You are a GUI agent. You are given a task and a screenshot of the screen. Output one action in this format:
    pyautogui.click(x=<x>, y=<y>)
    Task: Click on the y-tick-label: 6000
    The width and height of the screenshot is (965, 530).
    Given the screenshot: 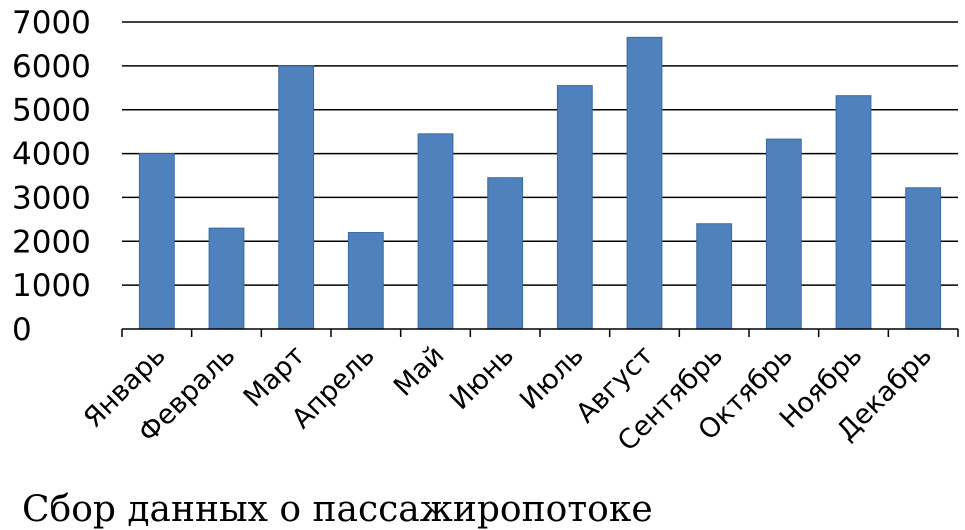 What is the action you would take?
    pyautogui.click(x=51, y=67)
    